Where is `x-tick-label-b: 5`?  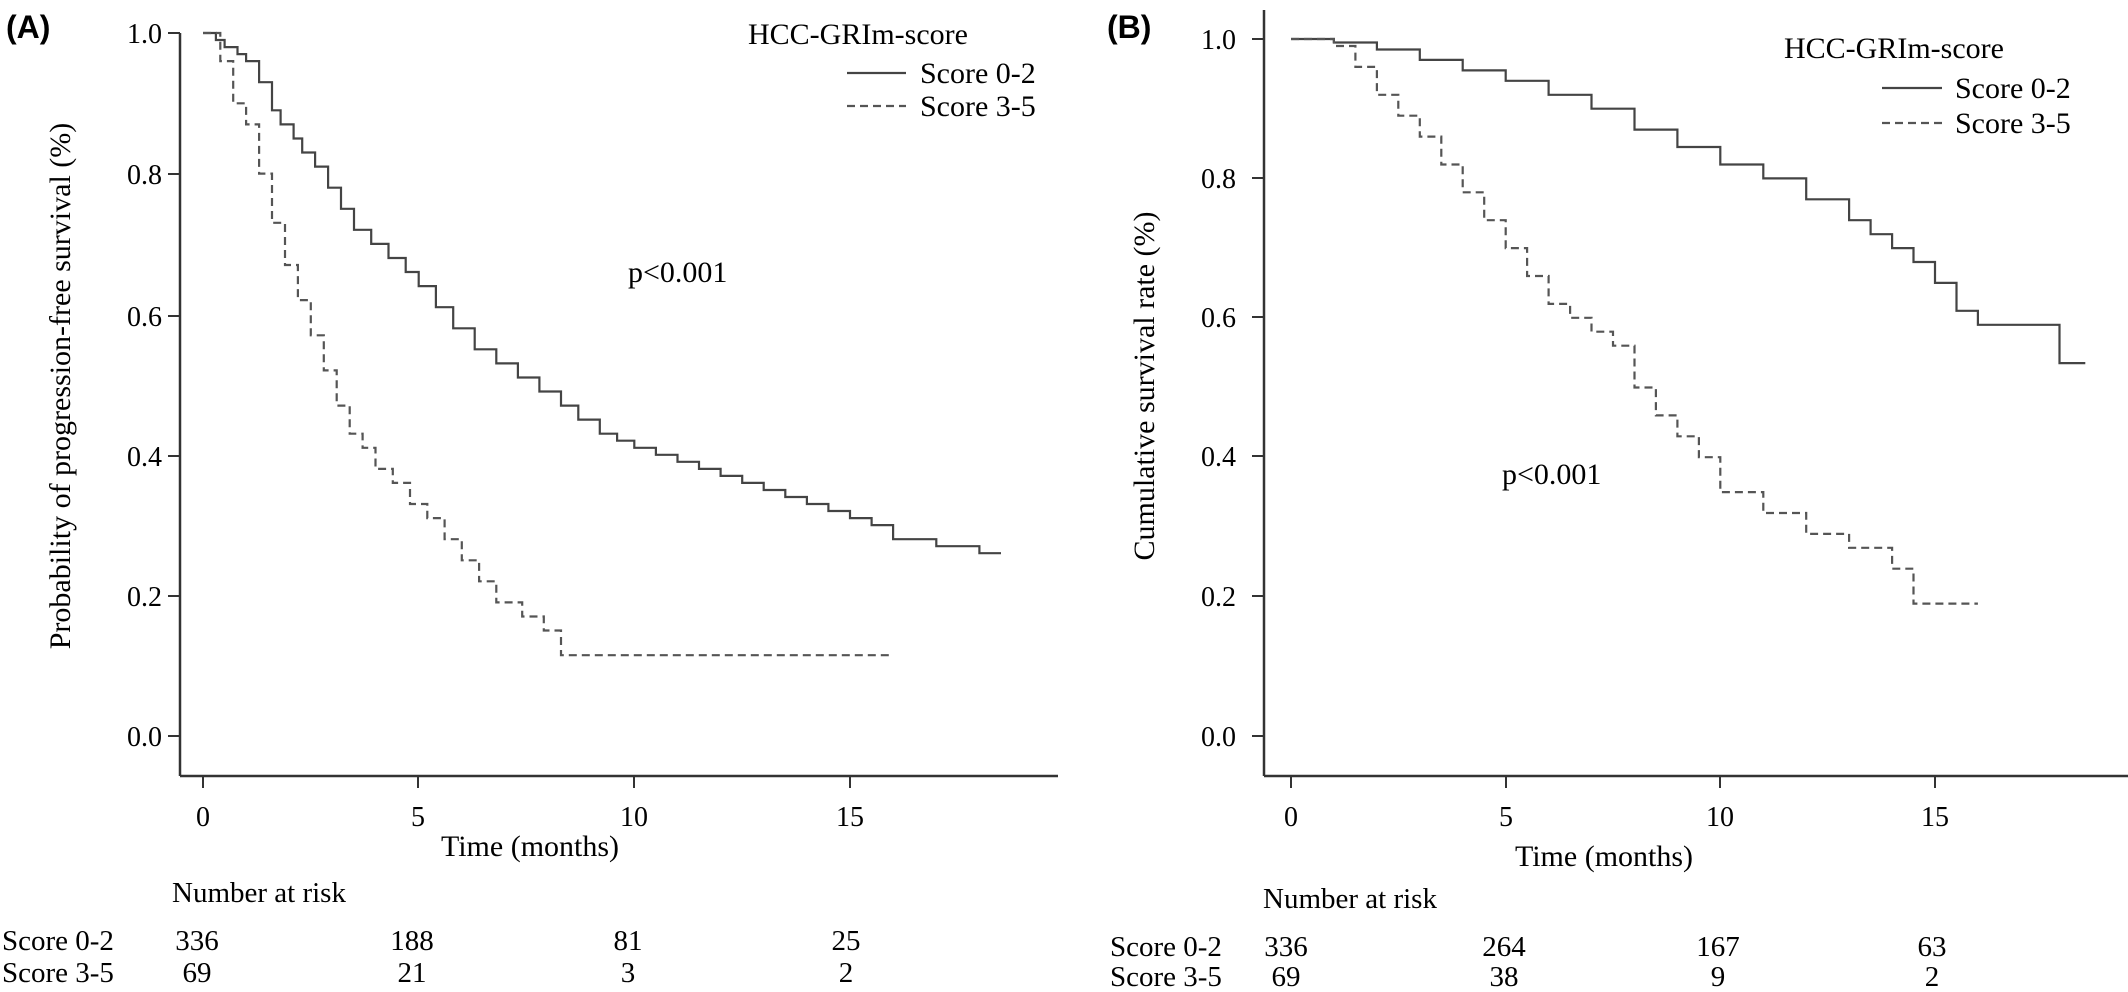
x-tick-label-b: 5 is located at coordinates (1506, 817).